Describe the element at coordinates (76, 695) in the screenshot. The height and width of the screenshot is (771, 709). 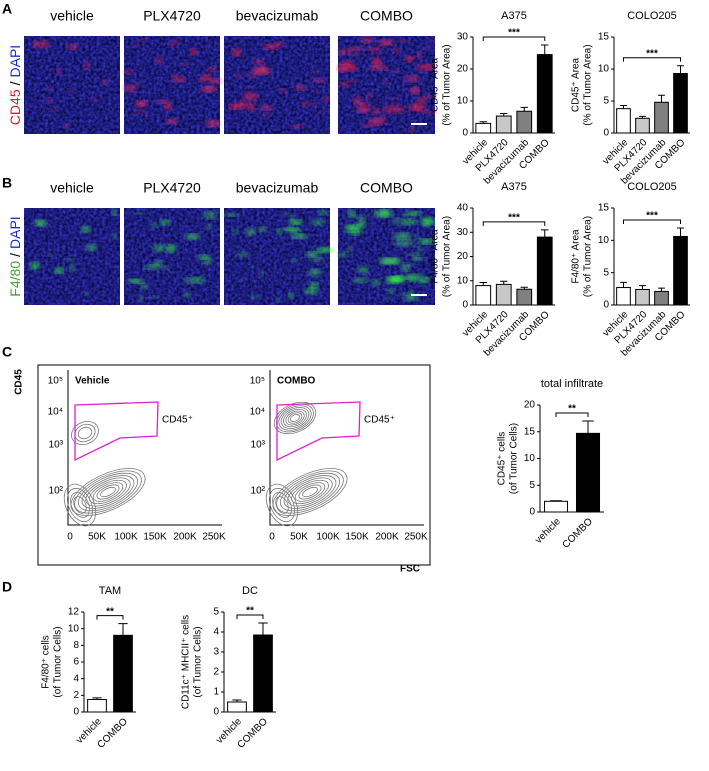
I see `y-tick-label: 2` at that location.